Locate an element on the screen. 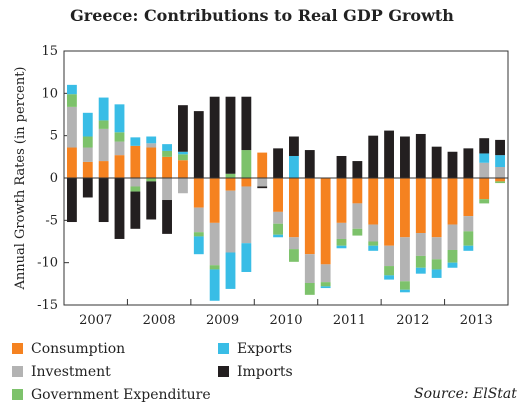 The height and width of the screenshot is (412, 524). y-tick-label: -15 is located at coordinates (47, 305).